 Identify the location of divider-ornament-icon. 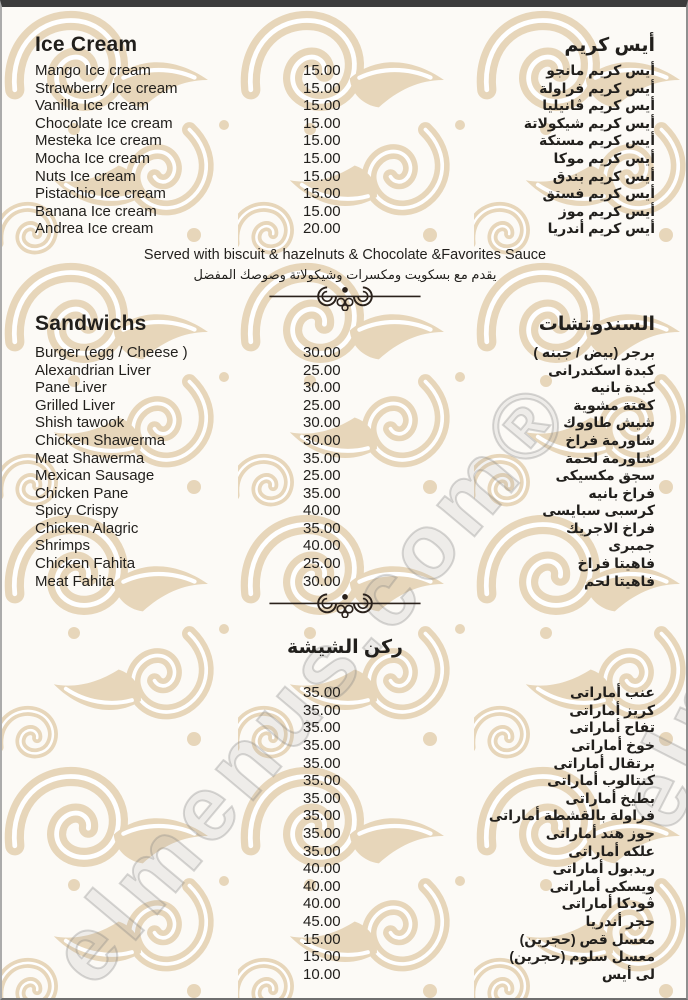
(345, 606).